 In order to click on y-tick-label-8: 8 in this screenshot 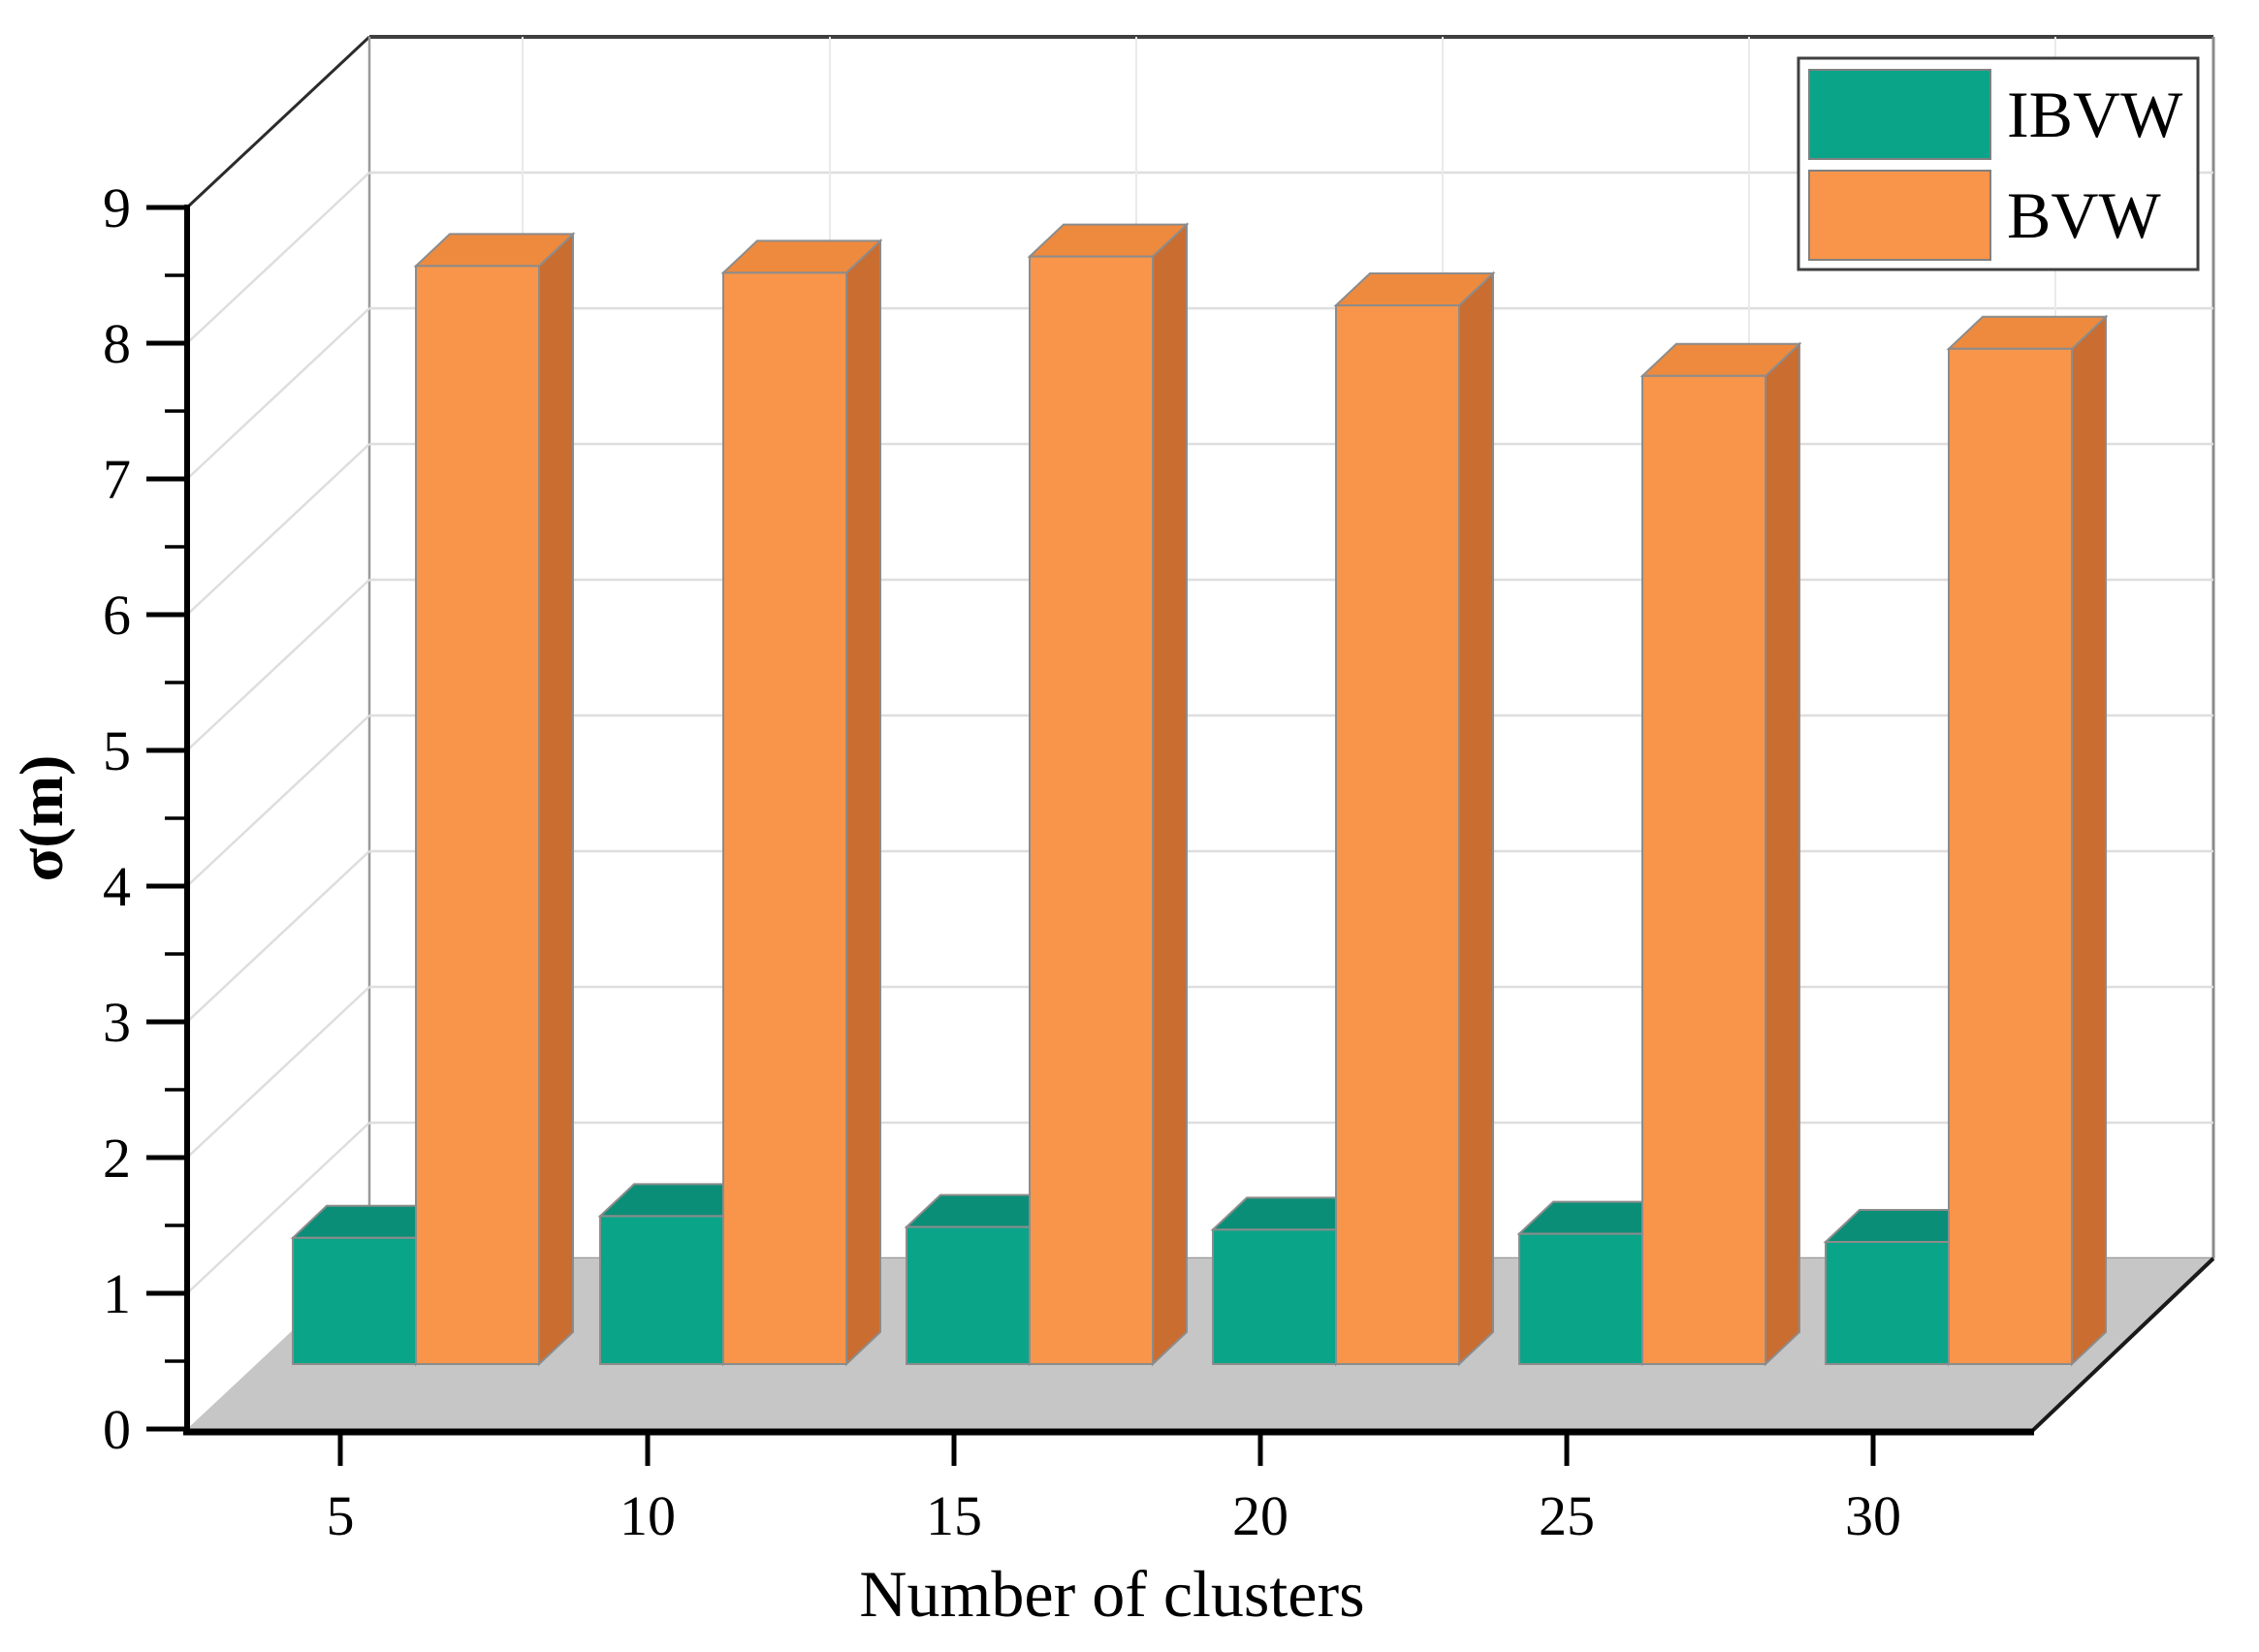, I will do `click(117, 343)`.